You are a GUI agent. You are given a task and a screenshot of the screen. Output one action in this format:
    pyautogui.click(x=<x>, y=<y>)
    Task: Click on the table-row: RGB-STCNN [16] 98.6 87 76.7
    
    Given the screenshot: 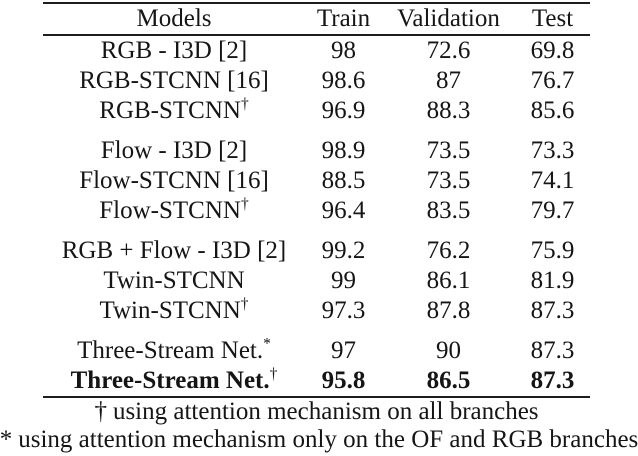 What is the action you would take?
    pyautogui.click(x=316, y=81)
    